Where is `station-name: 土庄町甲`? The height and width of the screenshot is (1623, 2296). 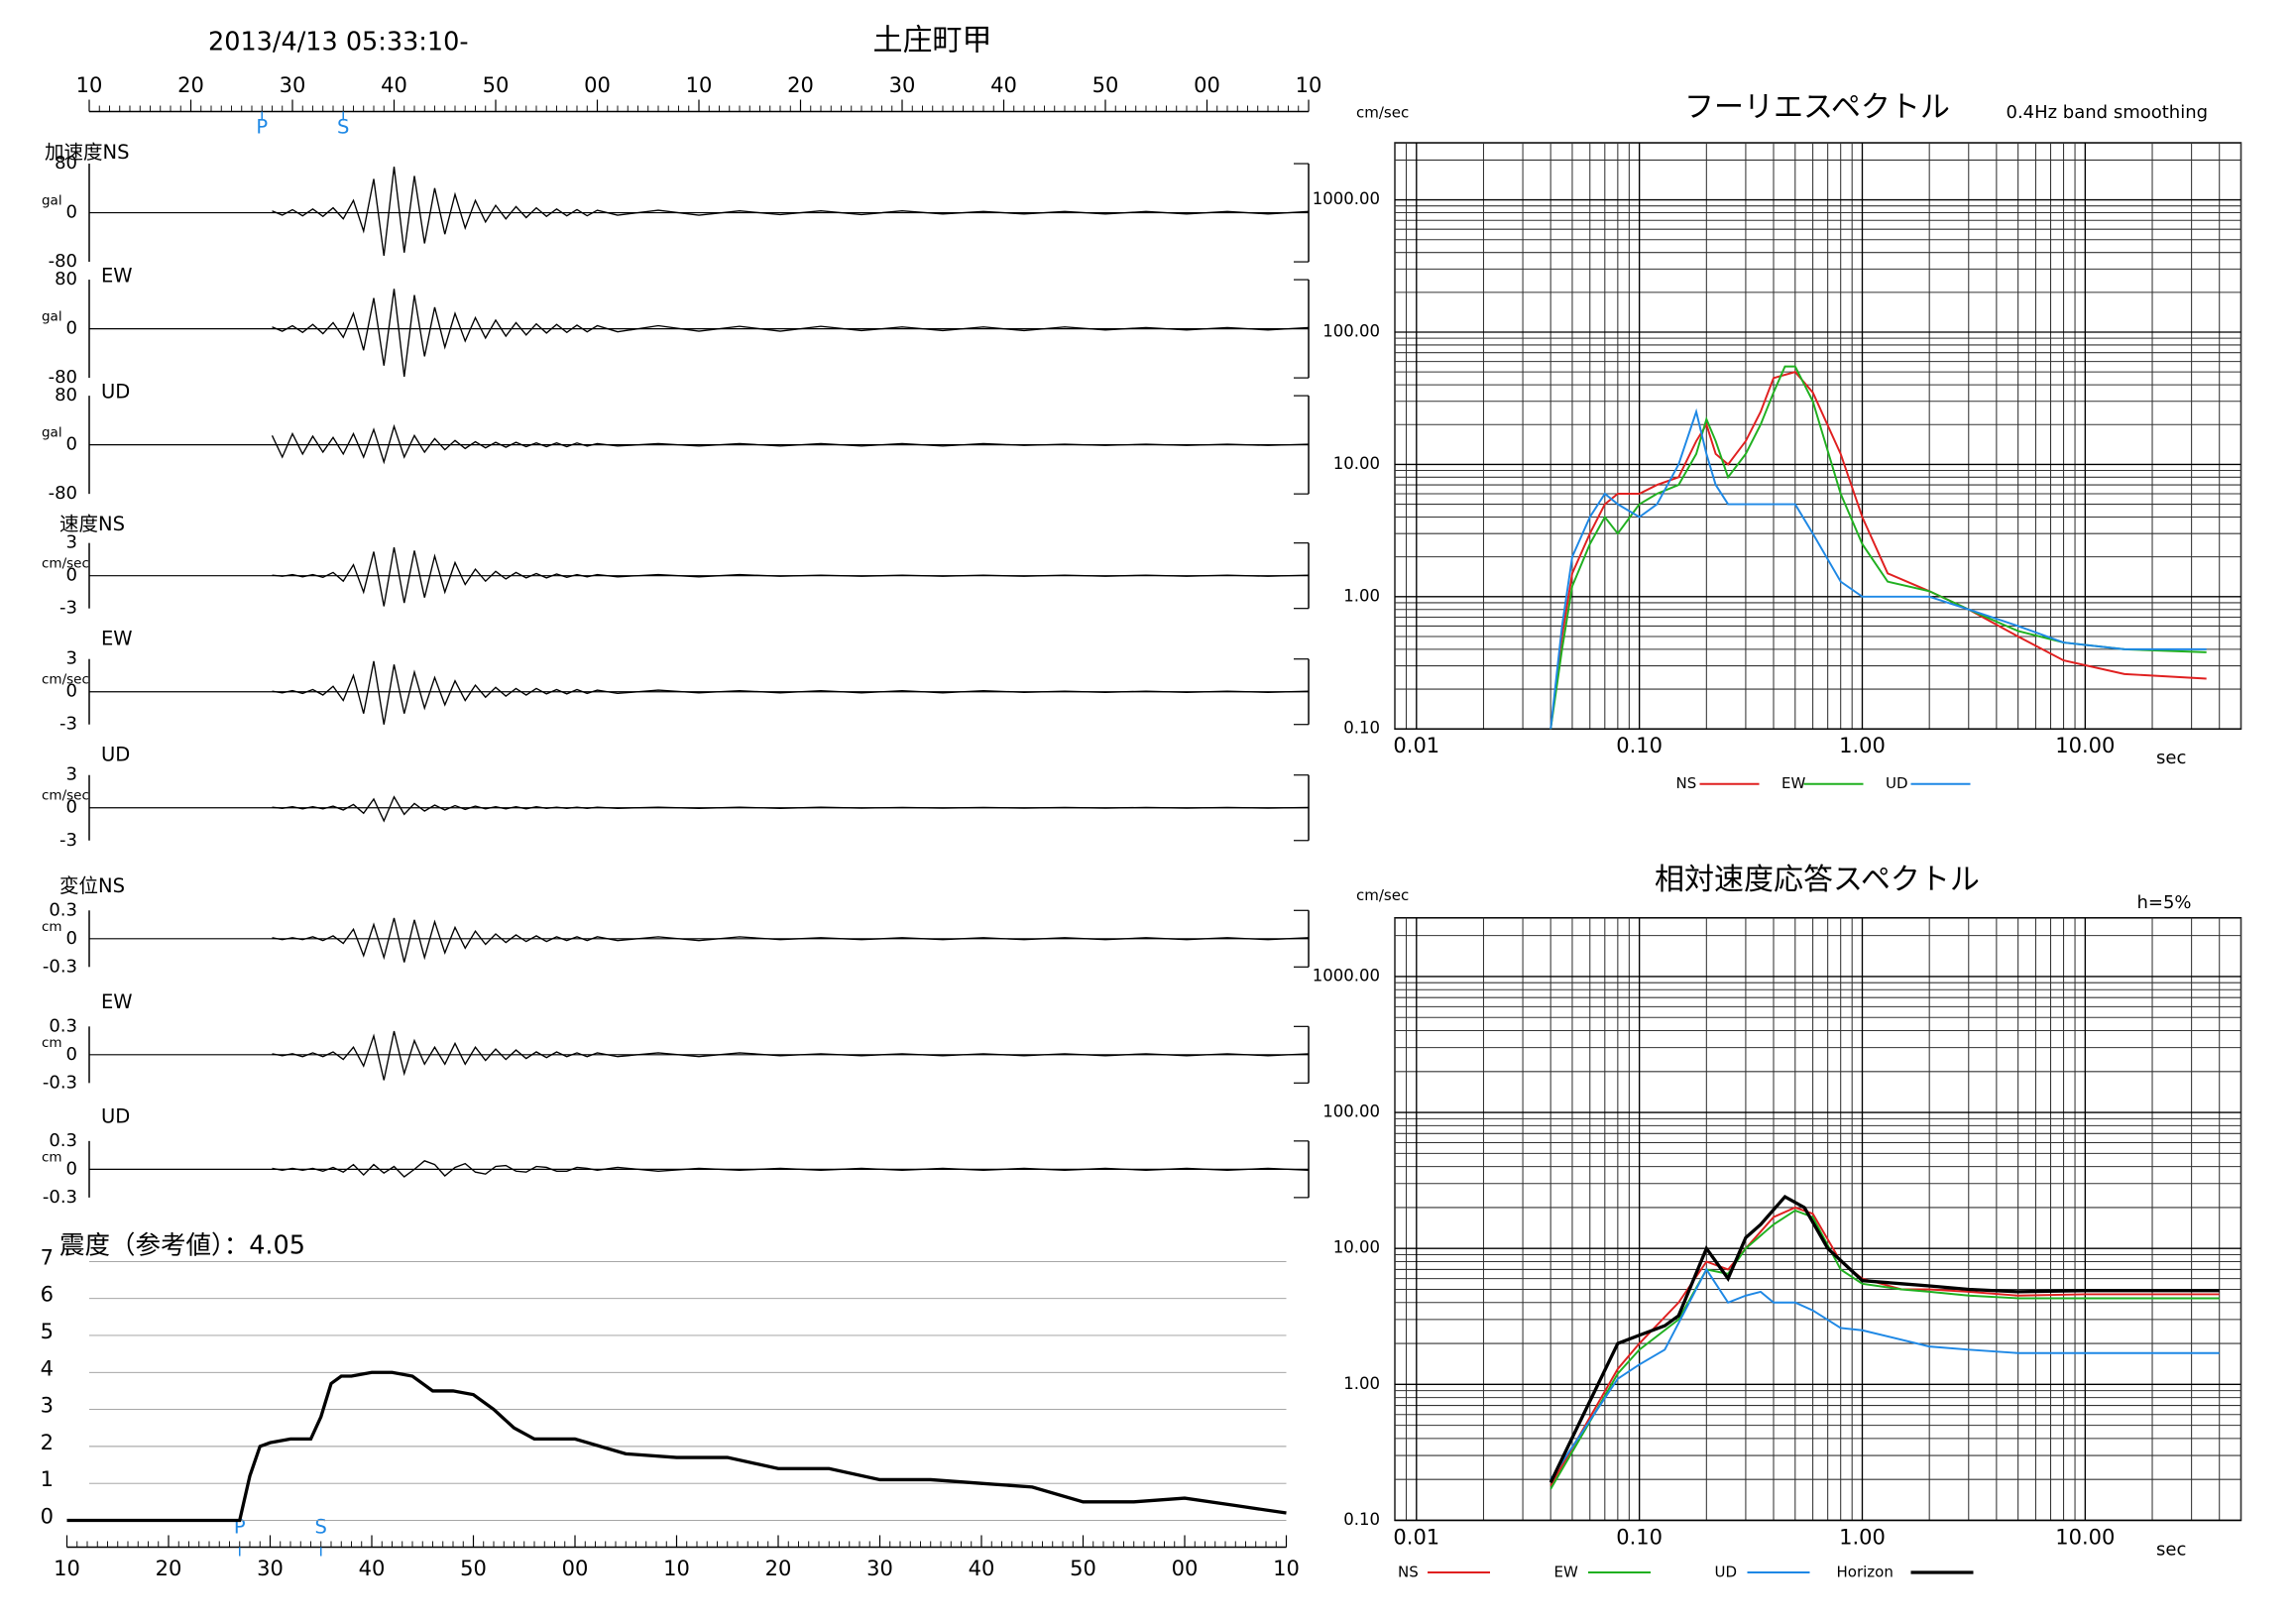 station-name: 土庄町甲 is located at coordinates (933, 41).